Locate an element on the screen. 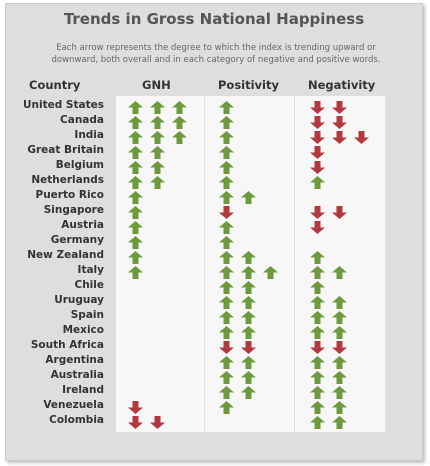 This screenshot has height=466, width=430. country-label-united-states: United States is located at coordinates (63, 105).